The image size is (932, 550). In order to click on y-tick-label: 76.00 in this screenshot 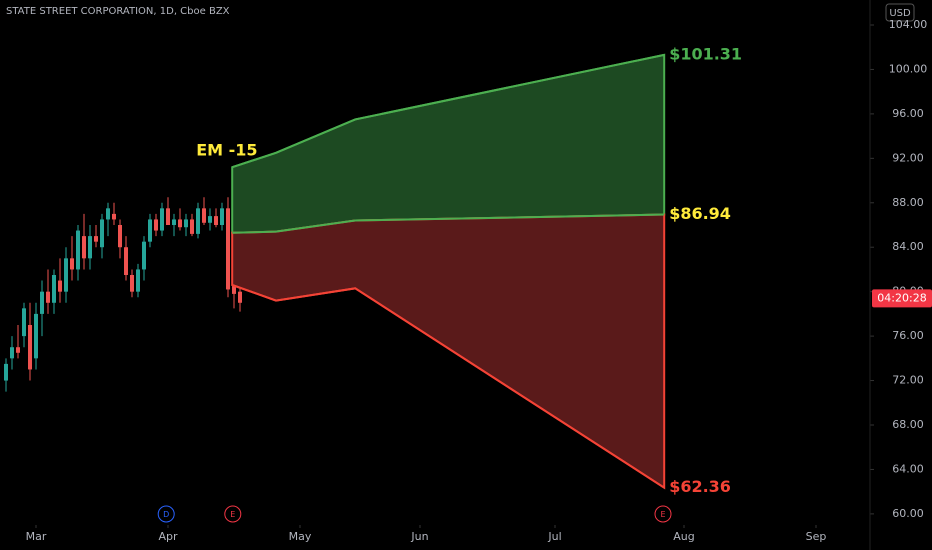, I will do `click(908, 335)`.